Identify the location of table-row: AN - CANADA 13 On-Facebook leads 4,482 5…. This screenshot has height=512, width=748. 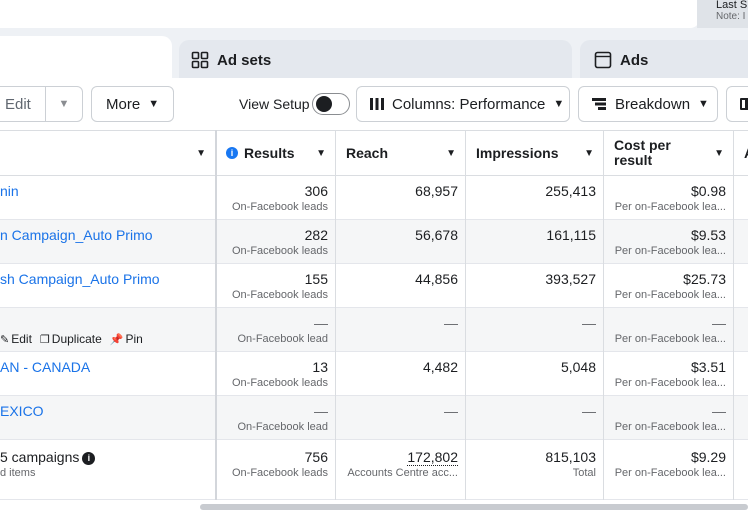
(374, 374).